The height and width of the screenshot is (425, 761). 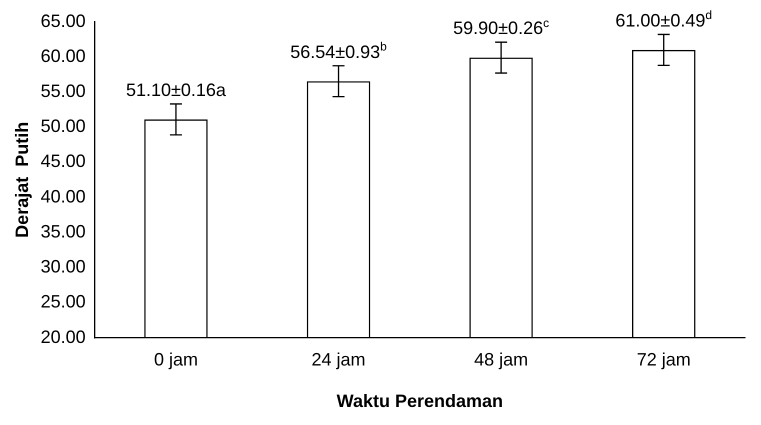 I want to click on y-axis-title: Derajat Putih, so click(x=22, y=180).